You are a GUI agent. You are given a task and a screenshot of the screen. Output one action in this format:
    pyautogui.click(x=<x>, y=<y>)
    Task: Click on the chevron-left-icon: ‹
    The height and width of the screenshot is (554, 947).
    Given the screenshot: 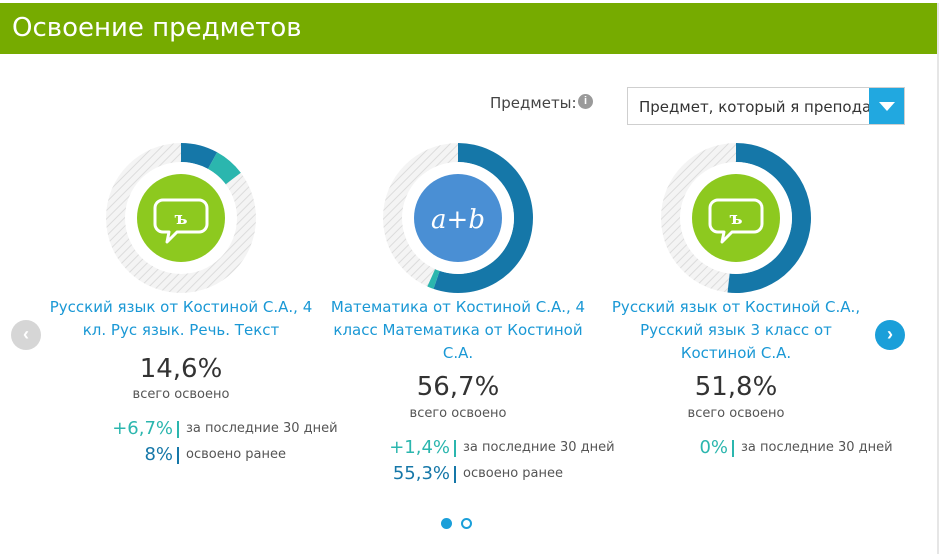 What is the action you would take?
    pyautogui.click(x=26, y=334)
    